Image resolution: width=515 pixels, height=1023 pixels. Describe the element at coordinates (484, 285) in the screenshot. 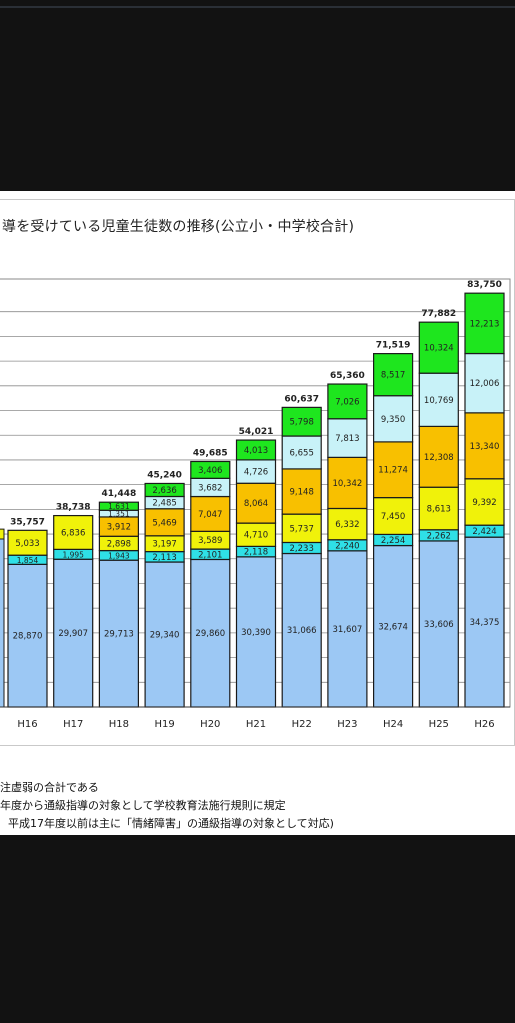

I see `total-value-label: 83,750` at that location.